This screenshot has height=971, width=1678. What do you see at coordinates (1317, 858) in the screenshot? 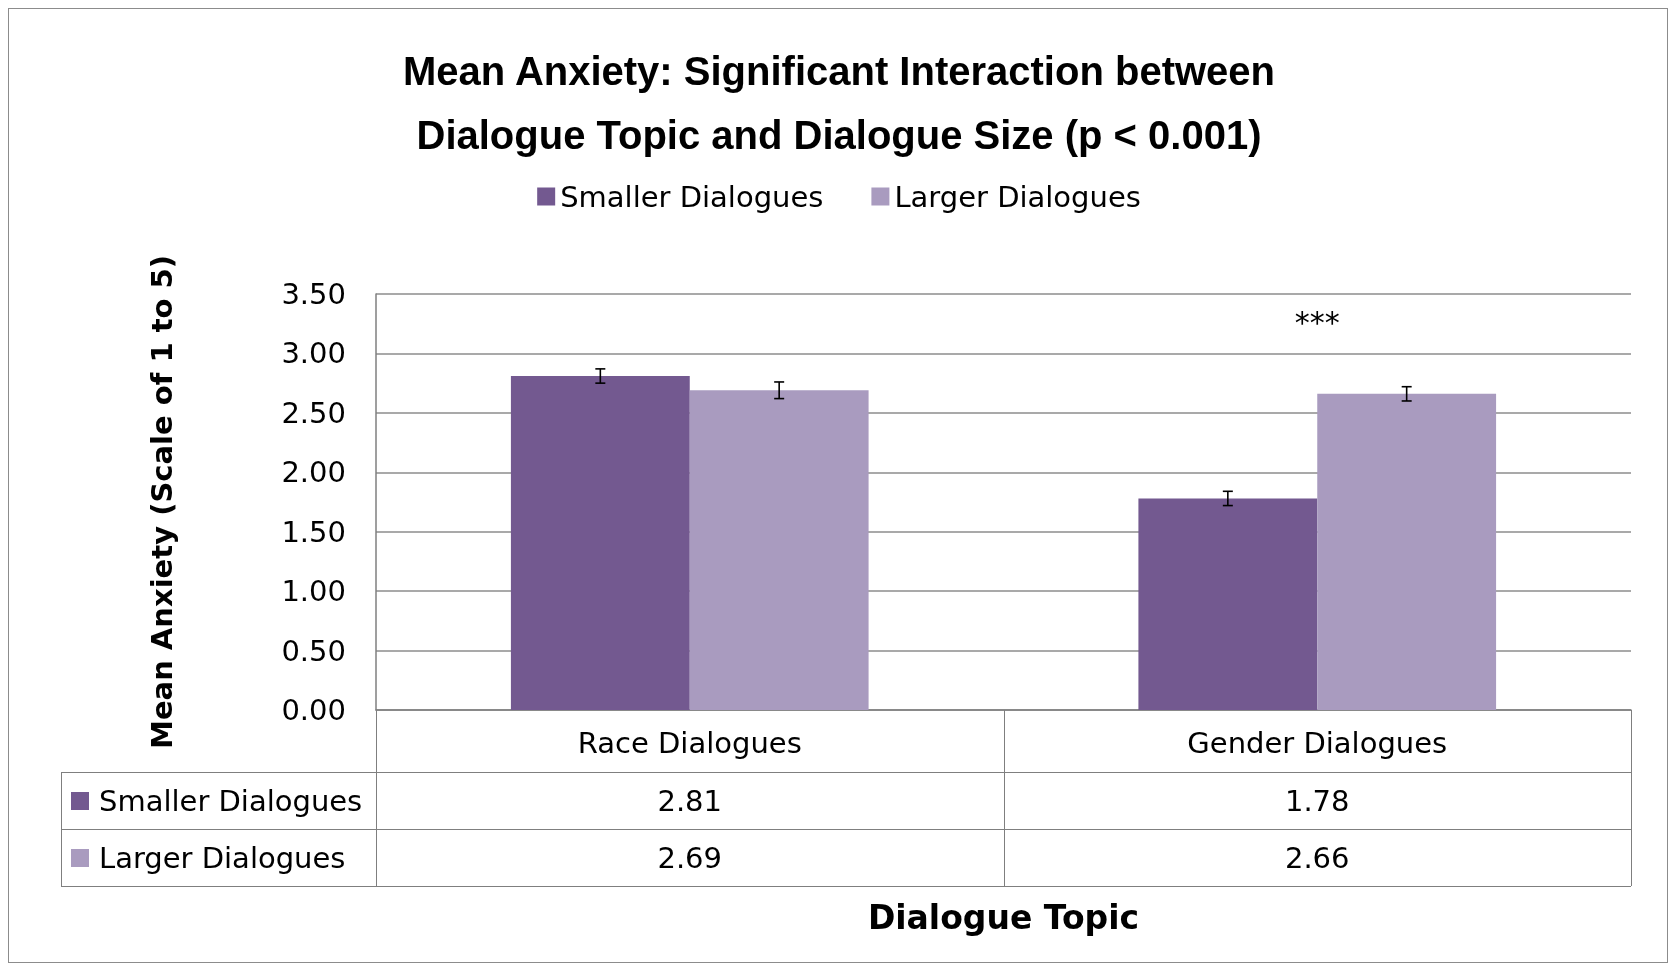
I see `data-label: 2.66` at bounding box center [1317, 858].